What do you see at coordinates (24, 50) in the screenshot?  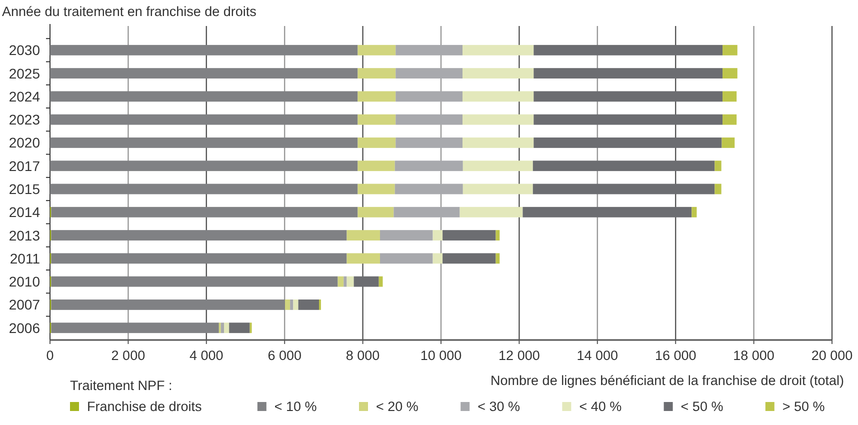 I see `y-tick-label: 2030` at bounding box center [24, 50].